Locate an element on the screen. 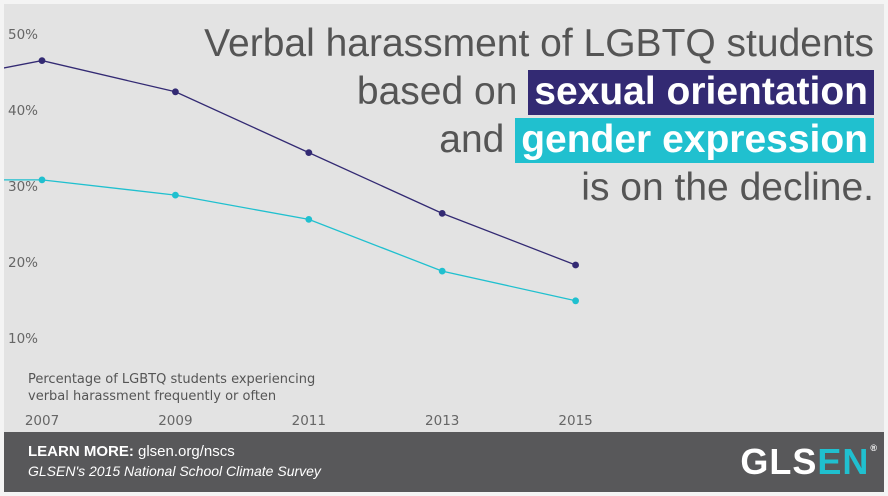 This screenshot has width=888, height=496. learn-more: LEARN MORE: glsen.org/nscs is located at coordinates (131, 451).